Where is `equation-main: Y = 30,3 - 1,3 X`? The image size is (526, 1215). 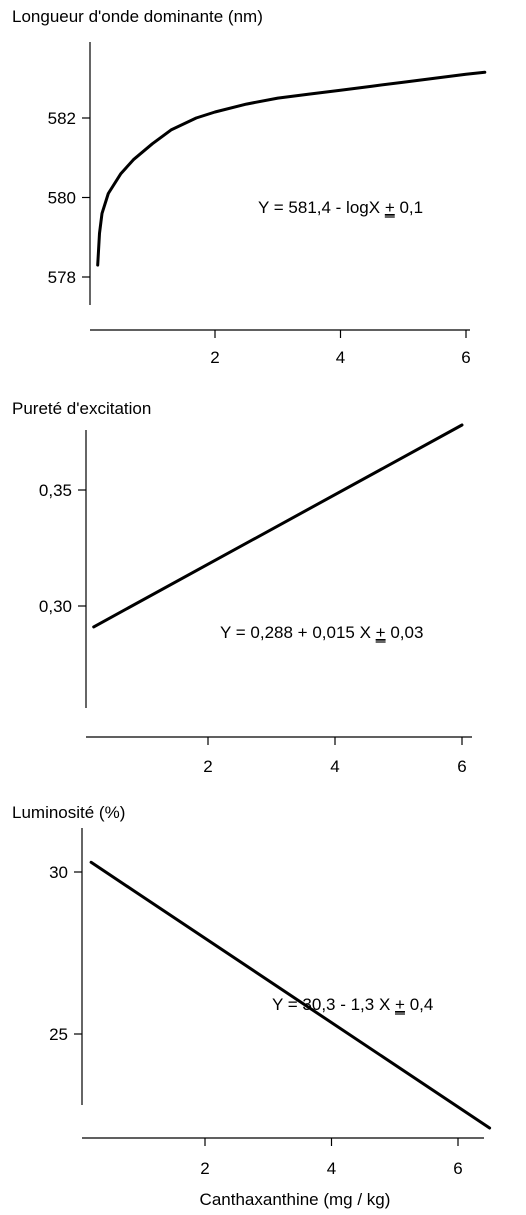 equation-main: Y = 30,3 - 1,3 X is located at coordinates (333, 1004).